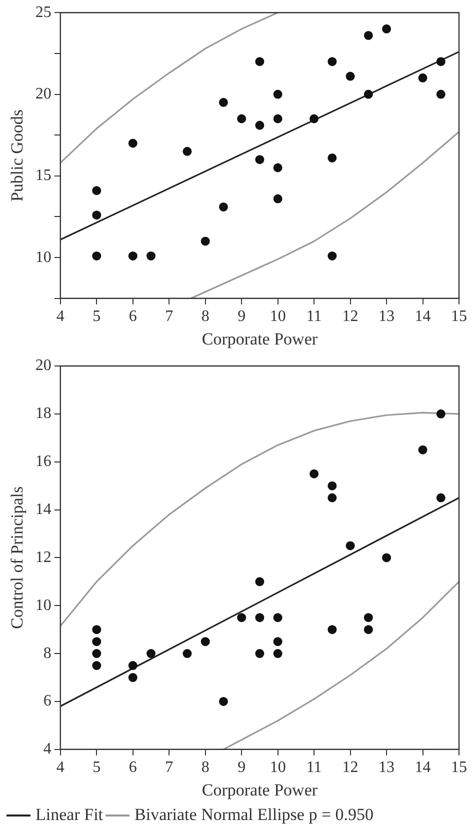 This screenshot has height=834, width=471. What do you see at coordinates (43, 557) in the screenshot?
I see `y-tick-label: 12` at bounding box center [43, 557].